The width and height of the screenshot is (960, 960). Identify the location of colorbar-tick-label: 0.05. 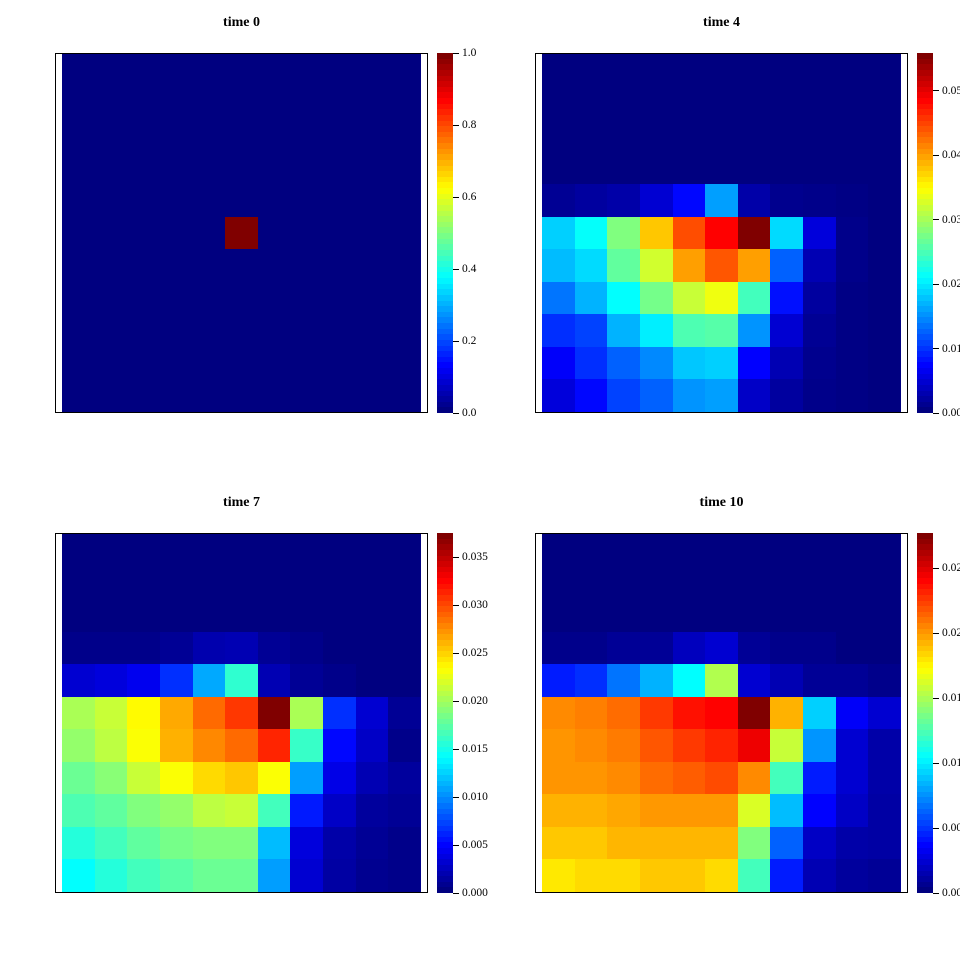
(951, 90).